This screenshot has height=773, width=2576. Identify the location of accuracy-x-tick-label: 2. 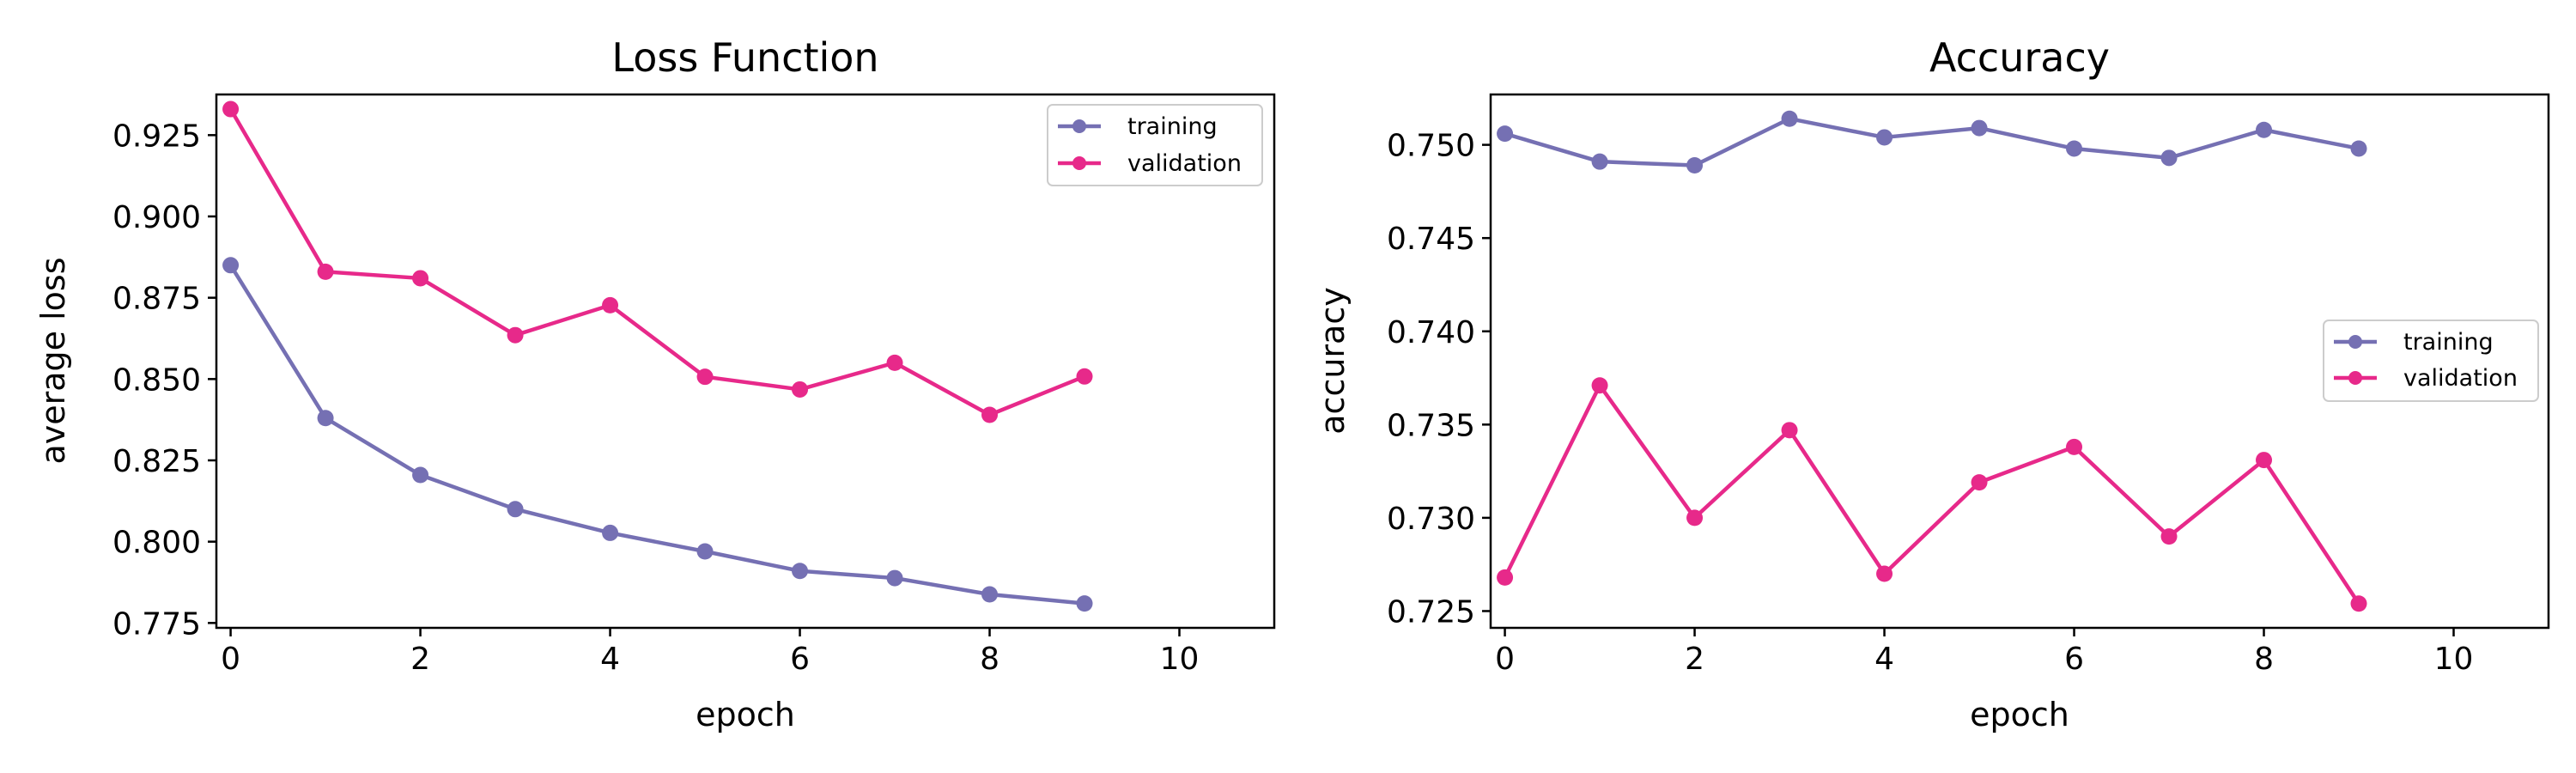
(1694, 659).